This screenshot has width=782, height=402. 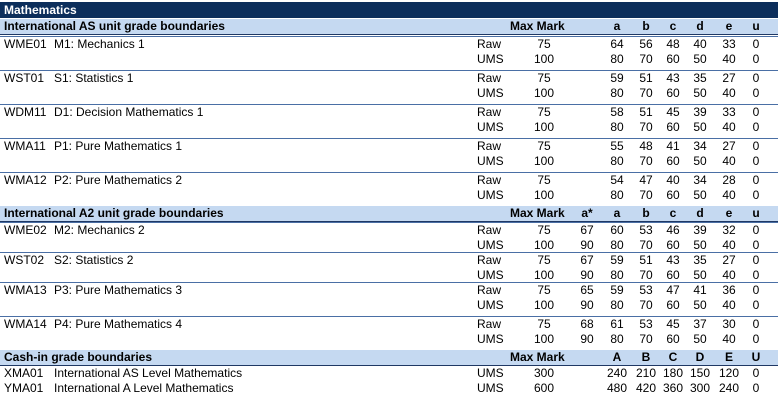 What do you see at coordinates (646, 180) in the screenshot?
I see `grade-value: 47` at bounding box center [646, 180].